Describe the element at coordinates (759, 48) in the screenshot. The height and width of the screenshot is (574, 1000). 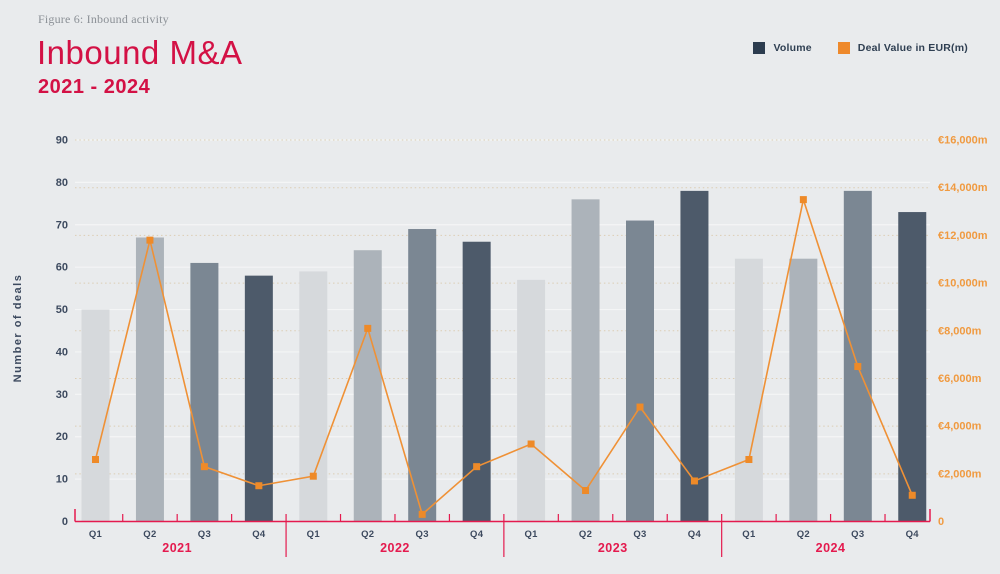
I see `volume-swatch-icon` at that location.